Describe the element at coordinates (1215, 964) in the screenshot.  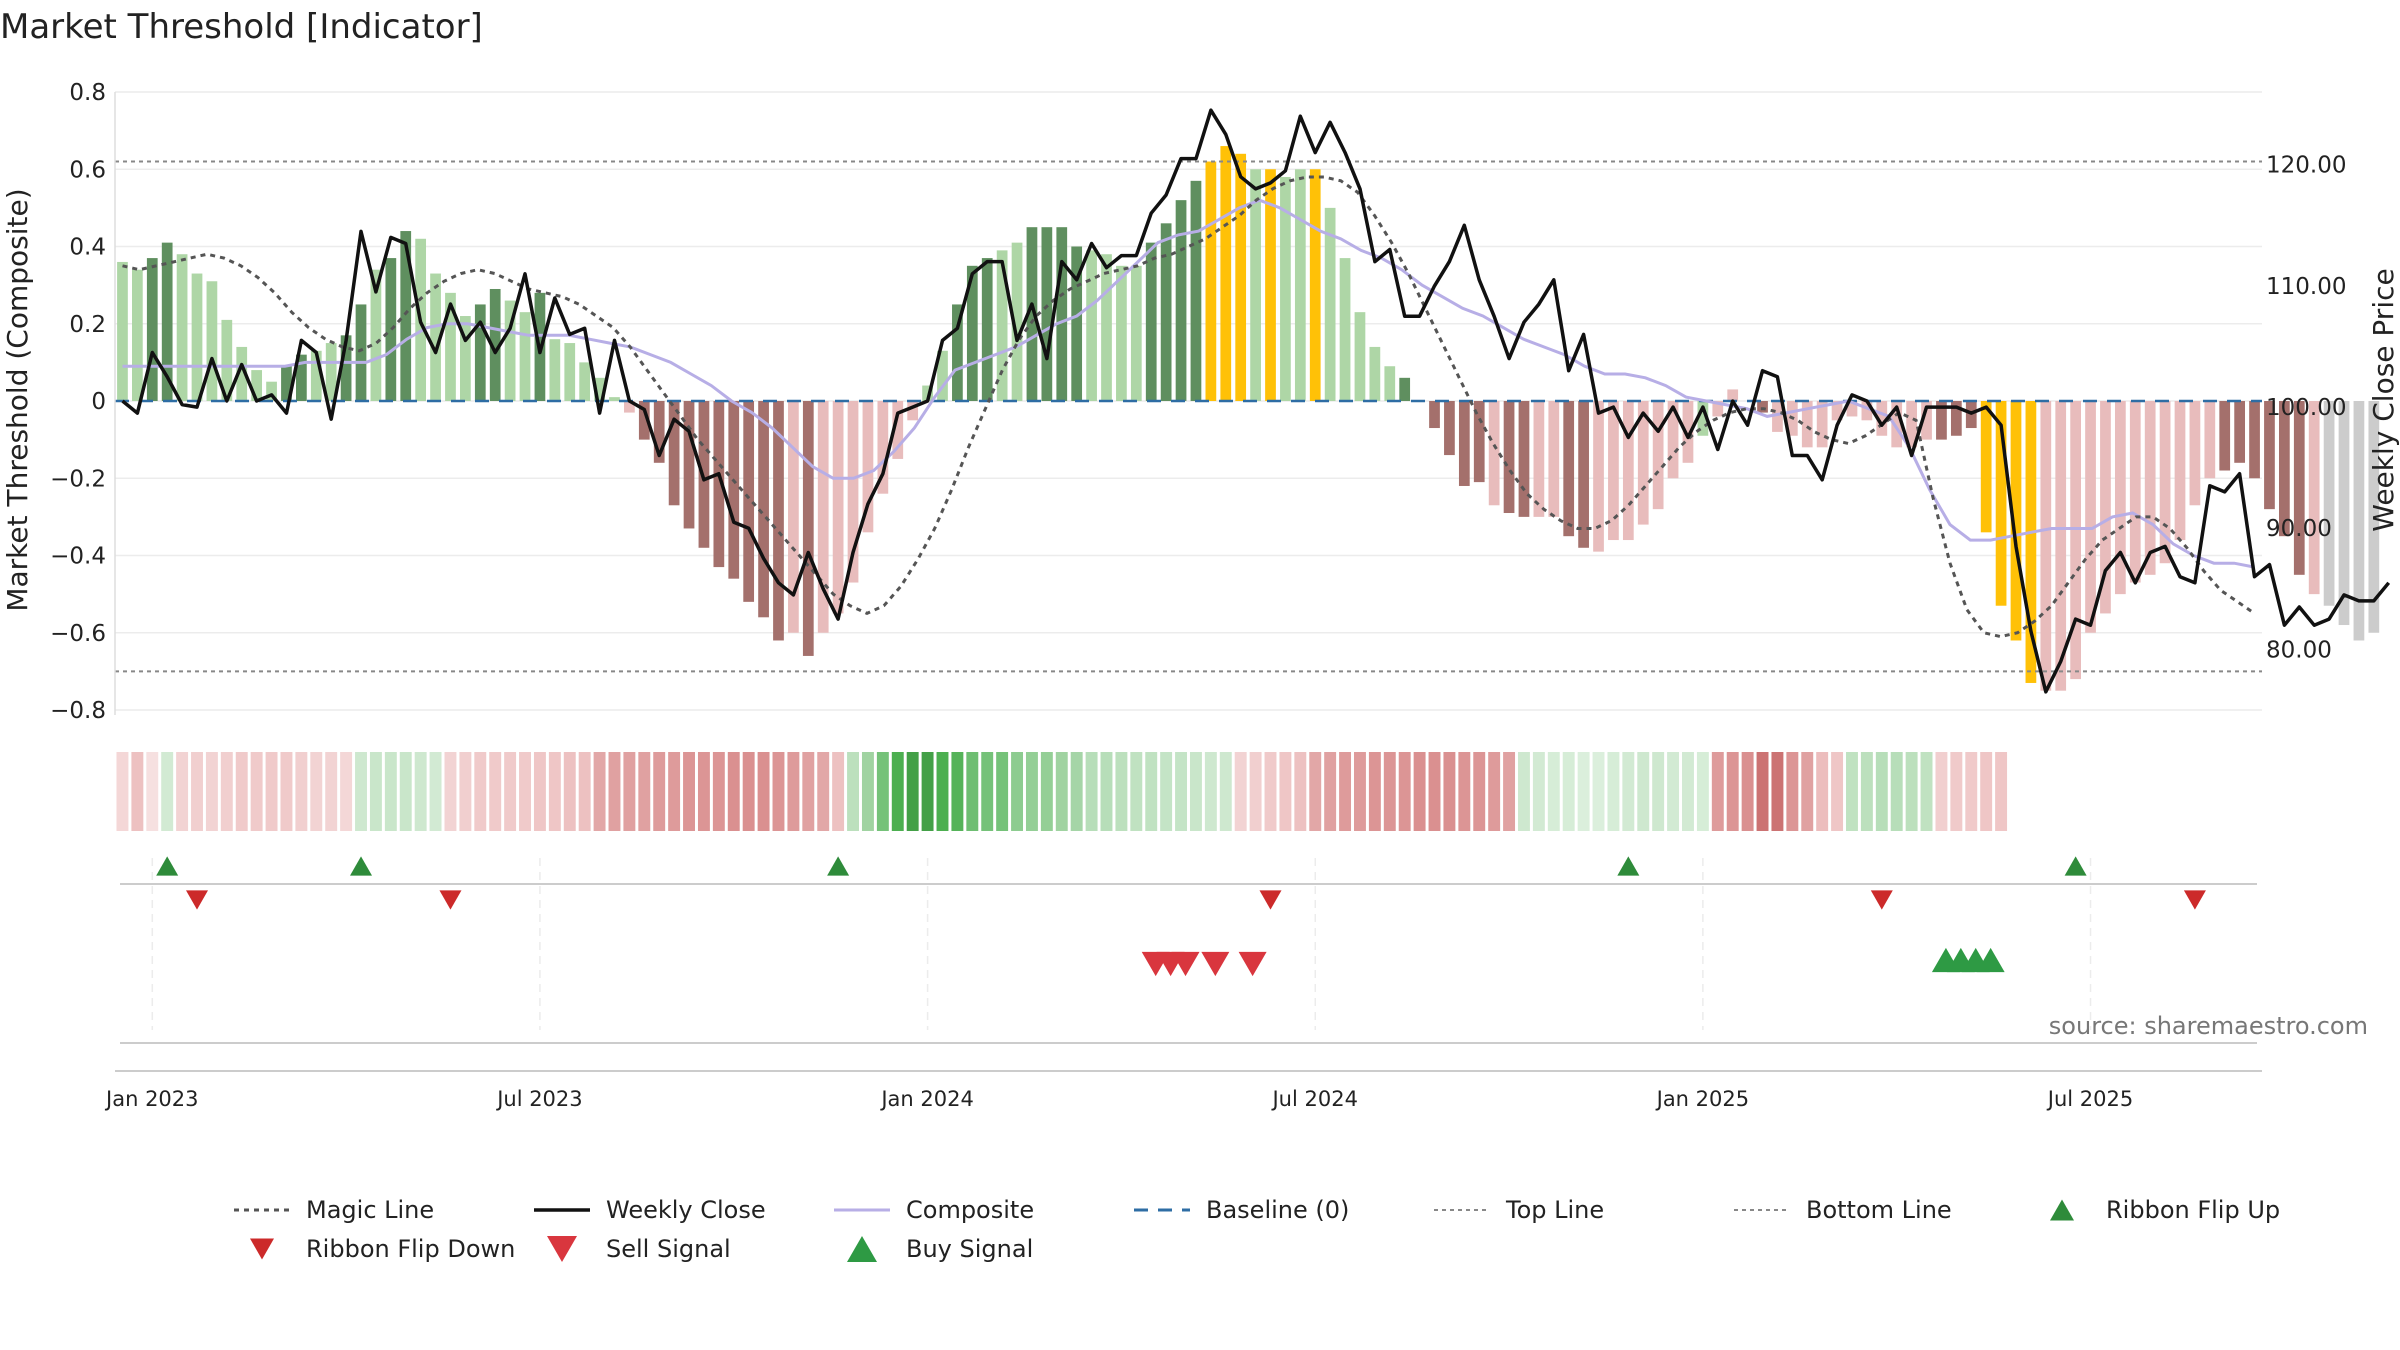
I see `sell-signal-marker` at that location.